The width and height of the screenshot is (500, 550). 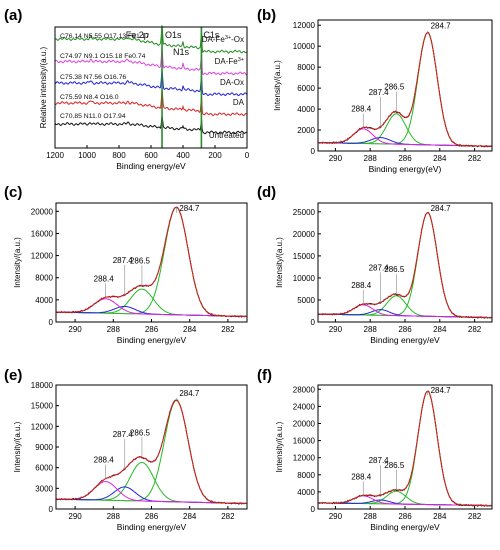 I want to click on x-axis-label-b: Binding energy(eV), so click(x=405, y=169).